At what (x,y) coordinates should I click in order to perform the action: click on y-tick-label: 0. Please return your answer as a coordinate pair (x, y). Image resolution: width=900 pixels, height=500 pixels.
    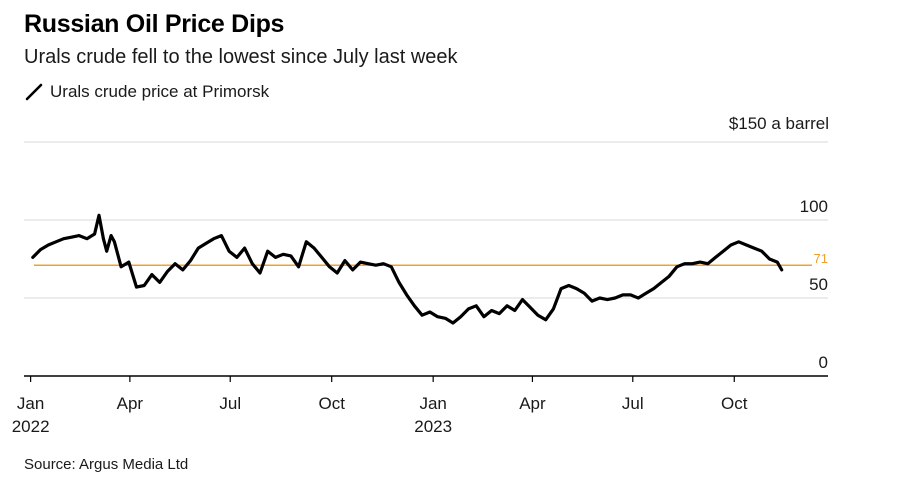
    Looking at the image, I should click on (823, 362).